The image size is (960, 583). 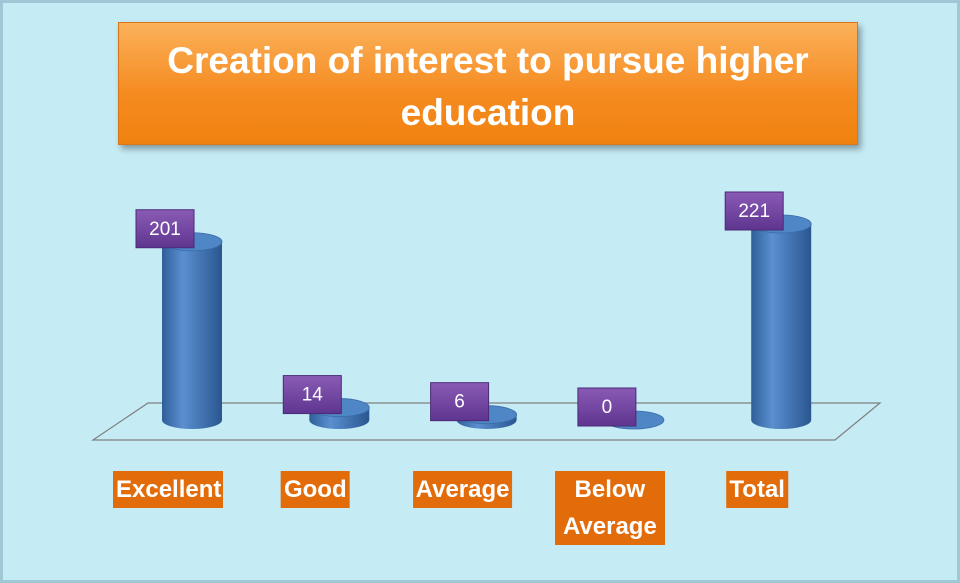 What do you see at coordinates (315, 489) in the screenshot?
I see `x-tick-label: Good` at bounding box center [315, 489].